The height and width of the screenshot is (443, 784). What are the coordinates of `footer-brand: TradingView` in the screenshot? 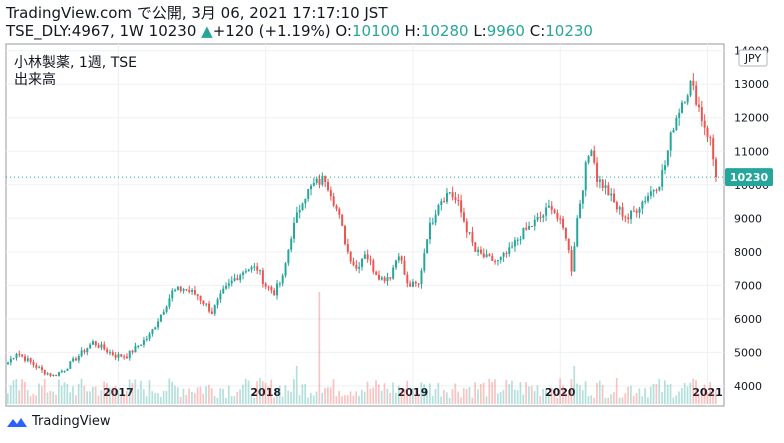 It's located at (58, 421).